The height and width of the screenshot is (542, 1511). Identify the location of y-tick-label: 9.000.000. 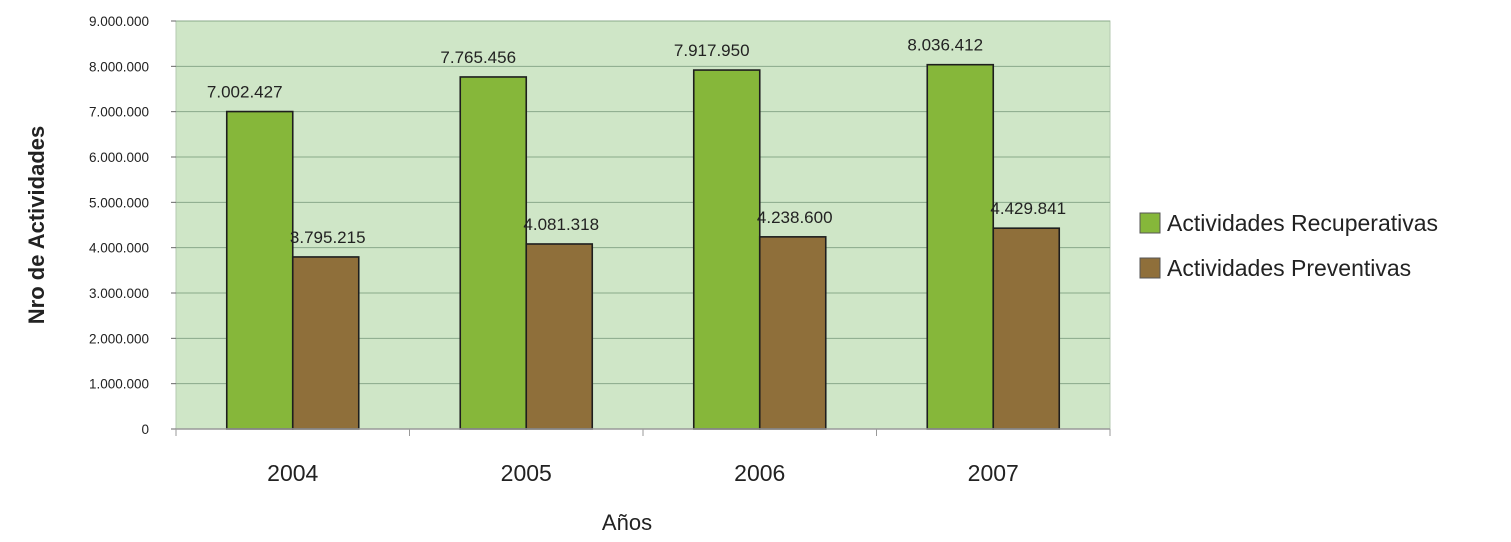
(119, 21).